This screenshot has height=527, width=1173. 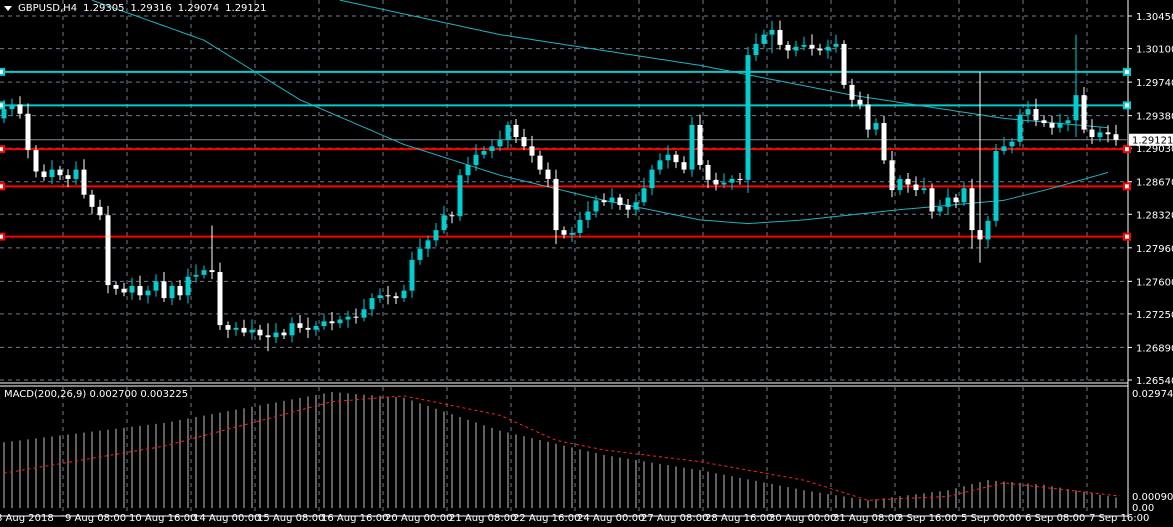 What do you see at coordinates (1154, 215) in the screenshot?
I see `price-axis-label: 1.28320` at bounding box center [1154, 215].